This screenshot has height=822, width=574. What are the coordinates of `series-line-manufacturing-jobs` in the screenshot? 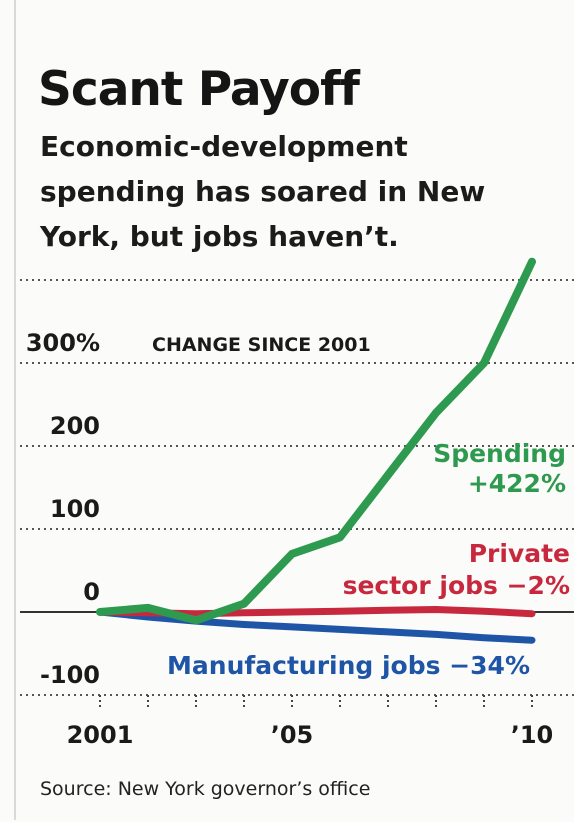 It's located at (316, 626).